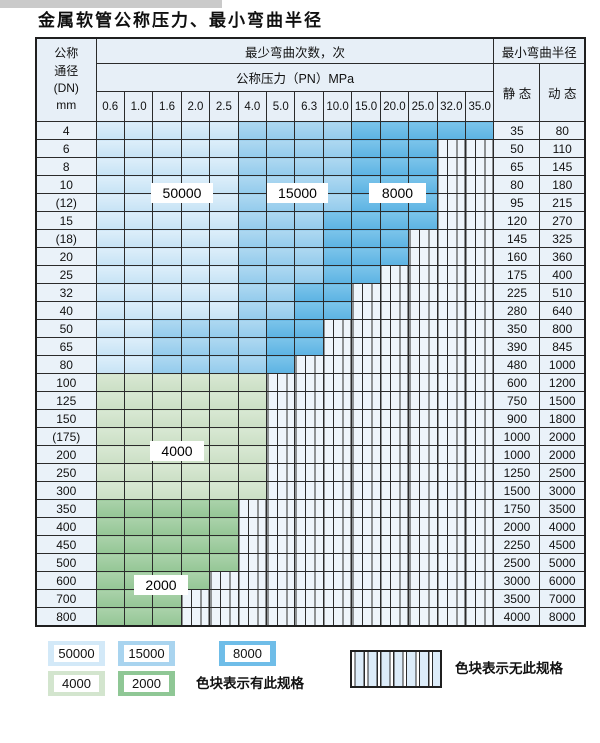  Describe the element at coordinates (310, 580) in the screenshot. I see `table-row-dn-600: 600 3000 6000` at that location.